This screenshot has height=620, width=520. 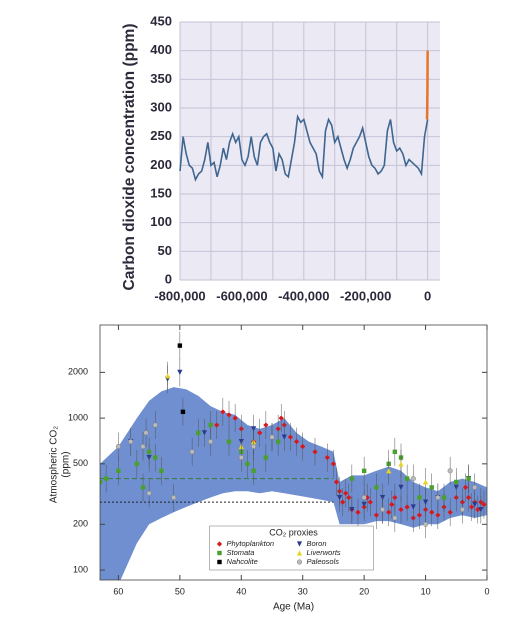 I want to click on x-tick-label: 40, so click(x=241, y=591).